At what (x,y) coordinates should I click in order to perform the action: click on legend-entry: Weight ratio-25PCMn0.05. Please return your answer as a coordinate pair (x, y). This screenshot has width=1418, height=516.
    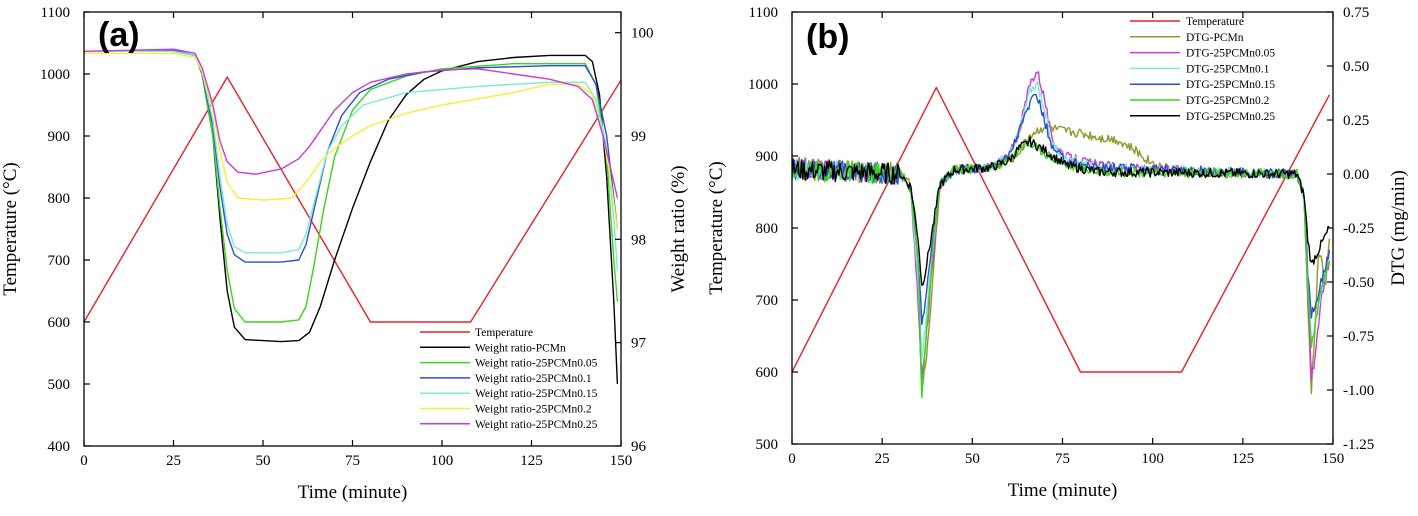
    Looking at the image, I should click on (536, 364).